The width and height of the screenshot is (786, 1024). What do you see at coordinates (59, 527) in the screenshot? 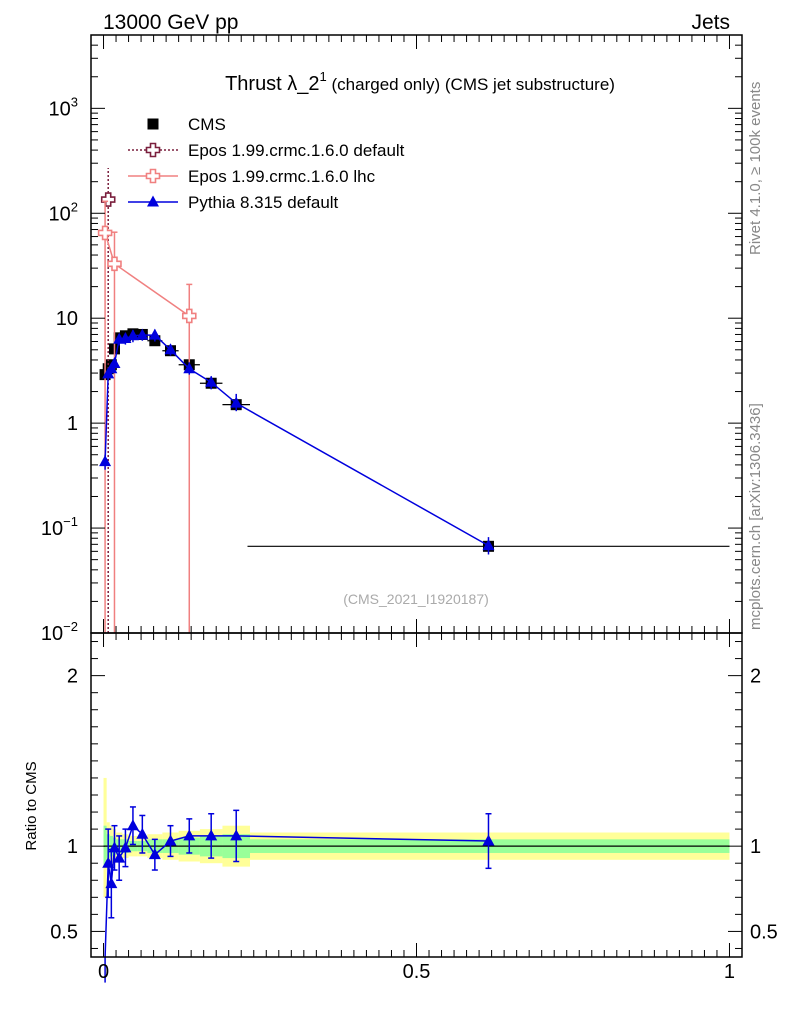
I see `y-tick-label: 10⁻¹` at bounding box center [59, 527].